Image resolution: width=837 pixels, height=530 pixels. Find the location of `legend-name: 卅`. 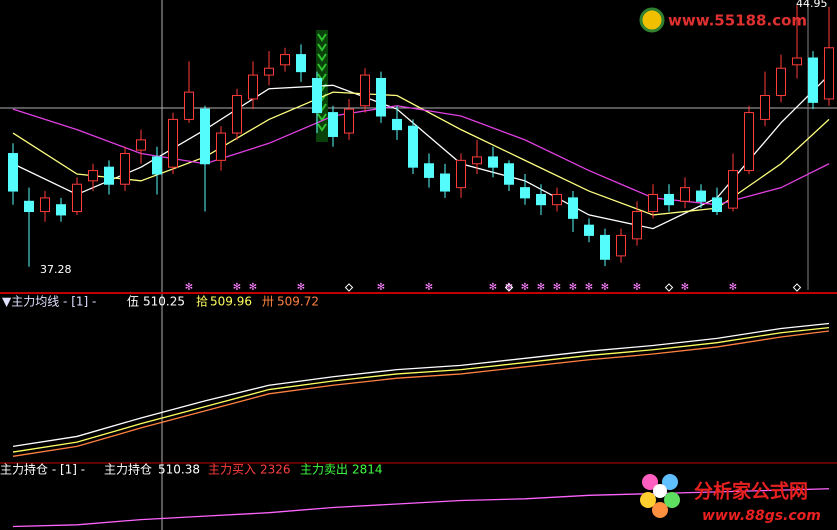

legend-name: 卅 is located at coordinates (268, 302).